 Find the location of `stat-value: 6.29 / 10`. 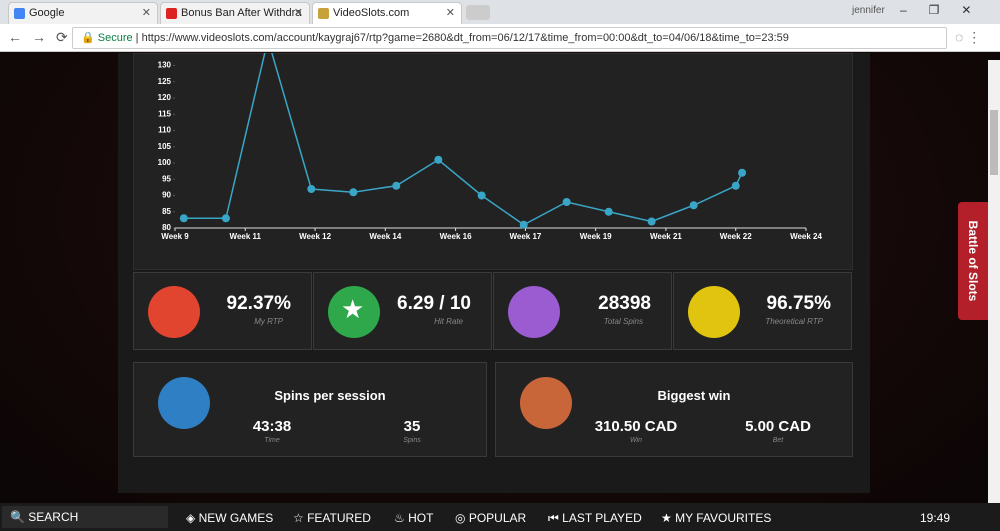

stat-value: 6.29 / 10 is located at coordinates (434, 303).